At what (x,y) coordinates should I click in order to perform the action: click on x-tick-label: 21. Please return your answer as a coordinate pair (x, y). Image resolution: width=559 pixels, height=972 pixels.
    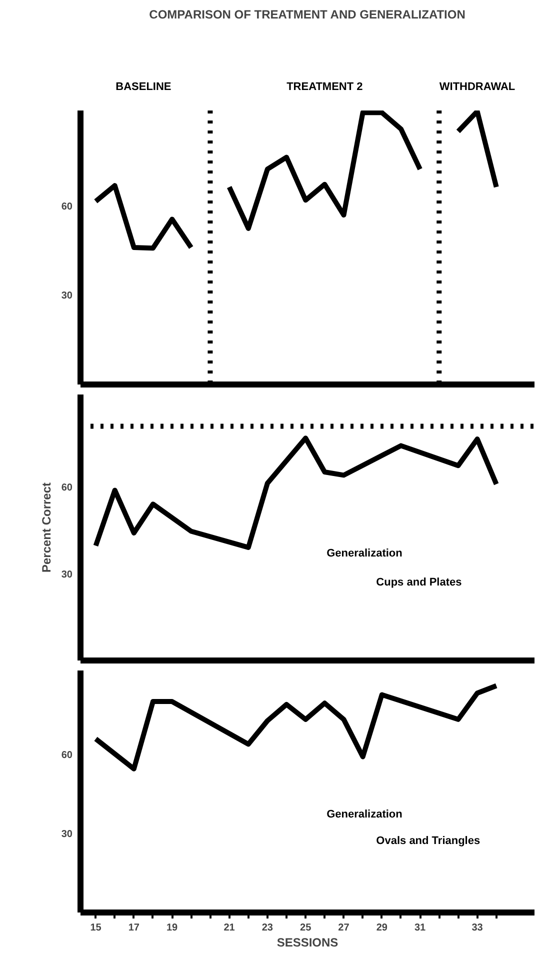
    Looking at the image, I should click on (230, 928).